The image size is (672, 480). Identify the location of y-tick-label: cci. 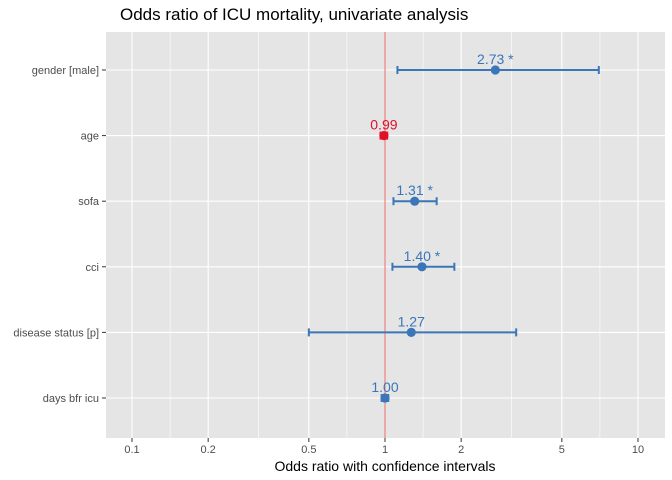
(92, 268).